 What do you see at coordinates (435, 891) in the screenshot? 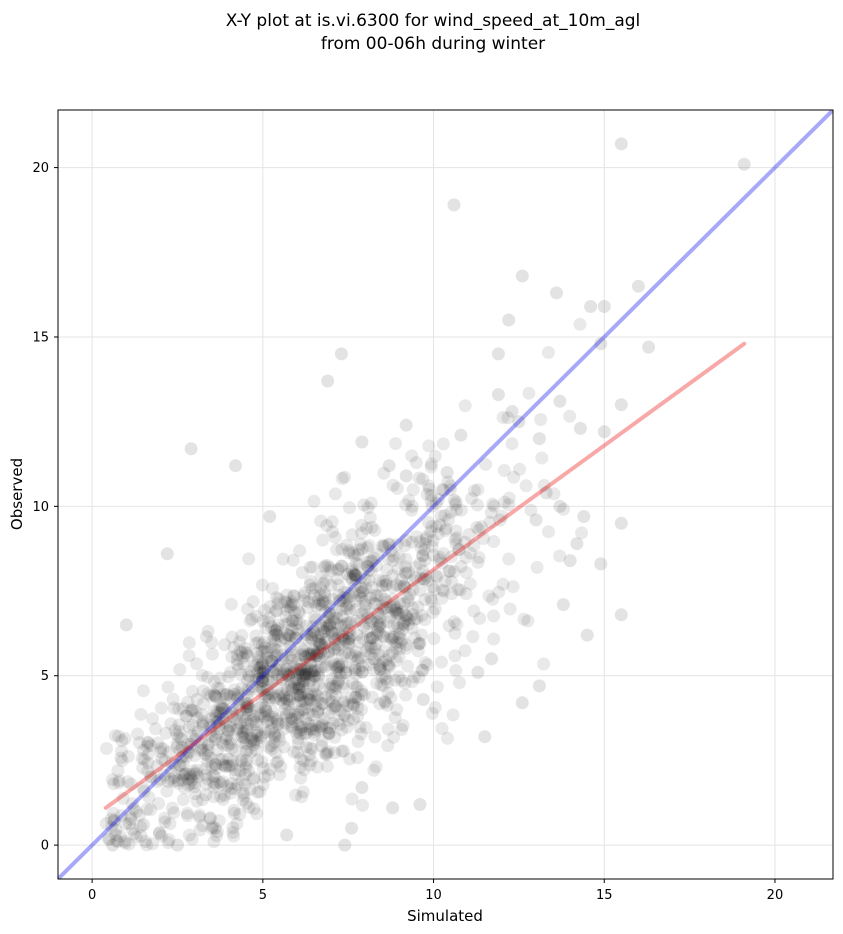
I see `x-axis-ticks: 0 5 10 15 20` at bounding box center [435, 891].